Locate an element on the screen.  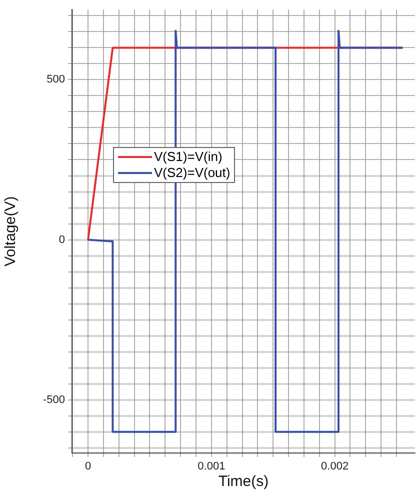
legend-label: V(S1)=V(in) is located at coordinates (188, 157).